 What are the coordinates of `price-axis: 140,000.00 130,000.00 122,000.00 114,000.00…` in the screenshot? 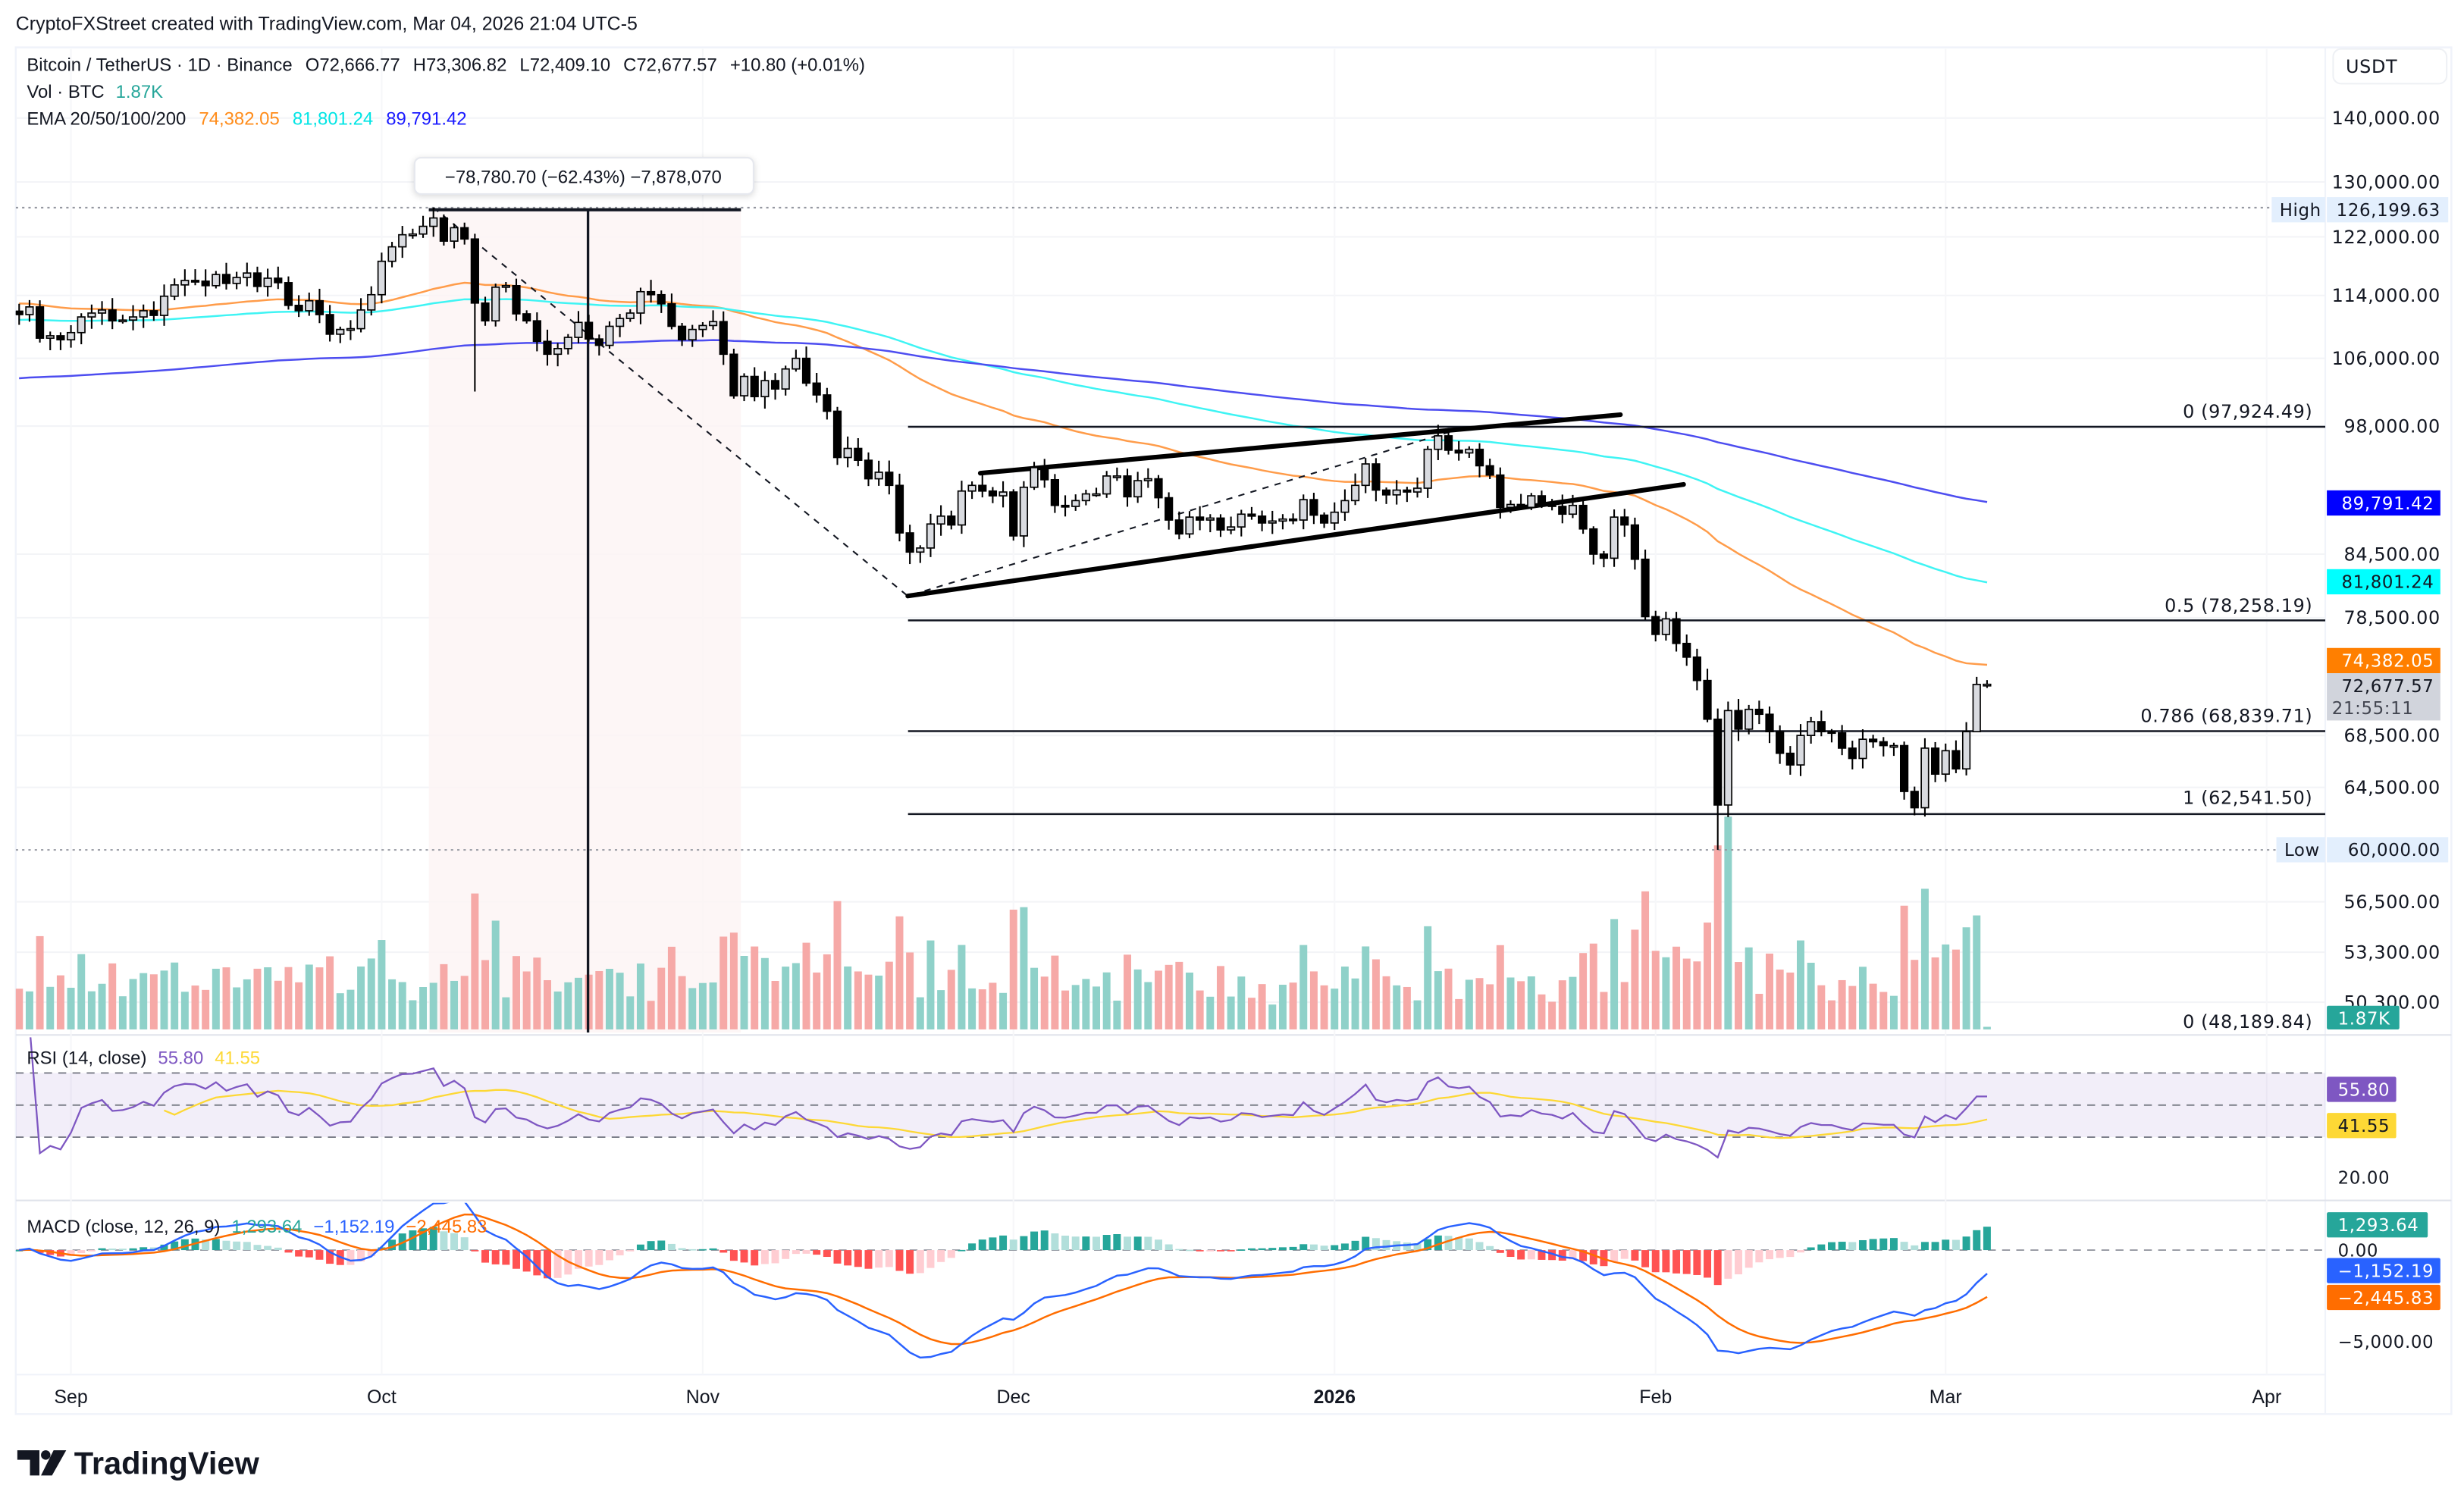 It's located at (2386, 560).